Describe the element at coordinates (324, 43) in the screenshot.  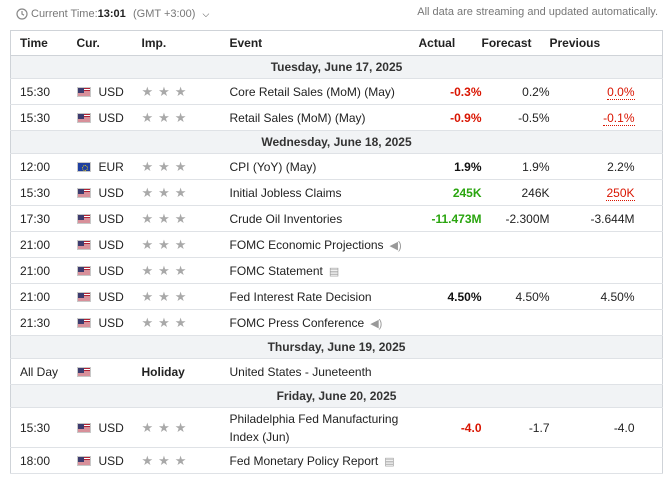
I see `column-header-event: Event` at that location.